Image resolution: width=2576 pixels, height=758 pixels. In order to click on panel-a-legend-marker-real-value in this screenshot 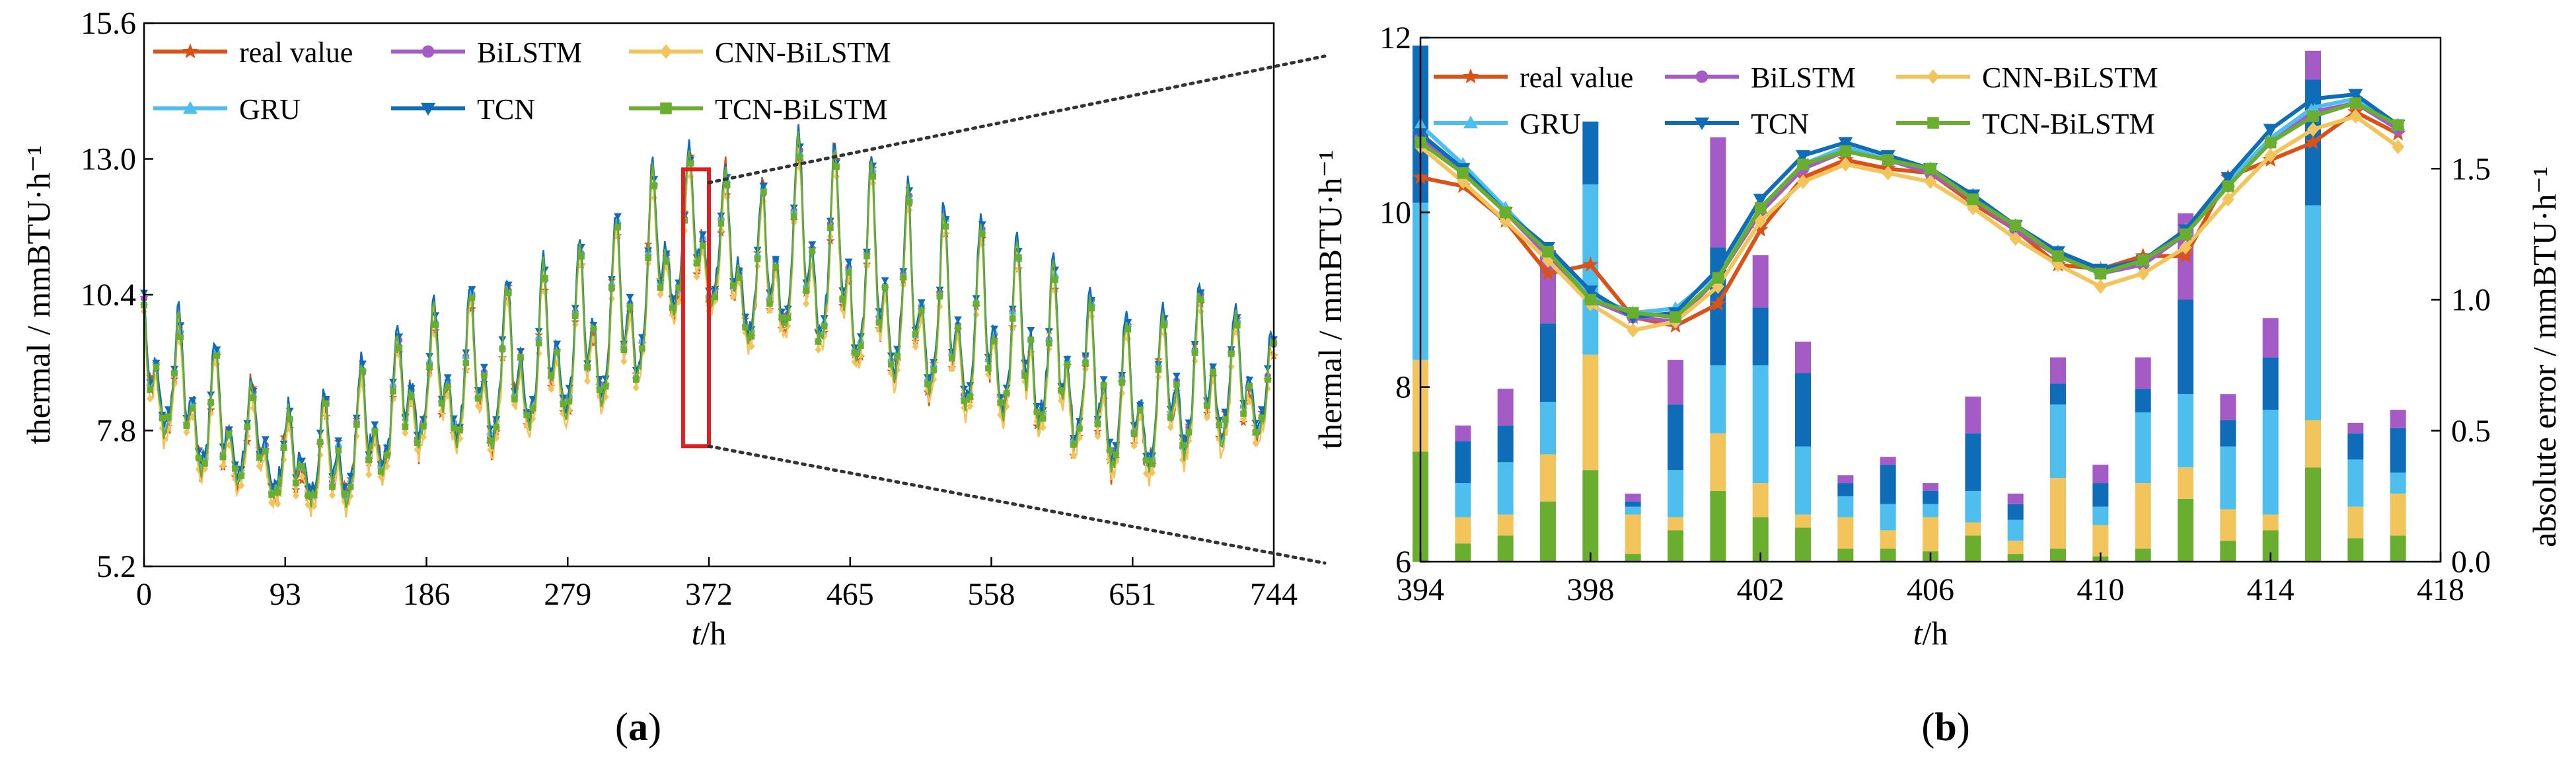, I will do `click(191, 51)`.